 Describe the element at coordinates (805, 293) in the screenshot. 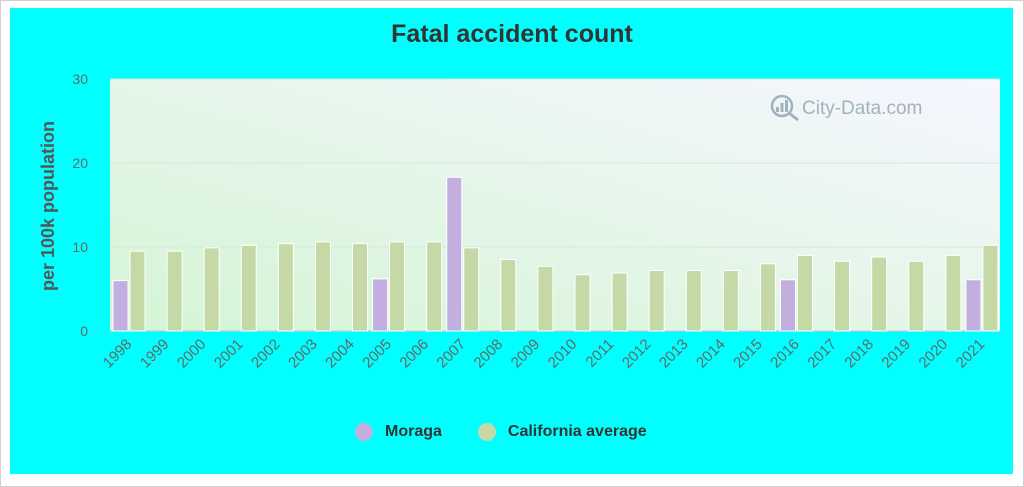

I see `bar-california-average-2016` at that location.